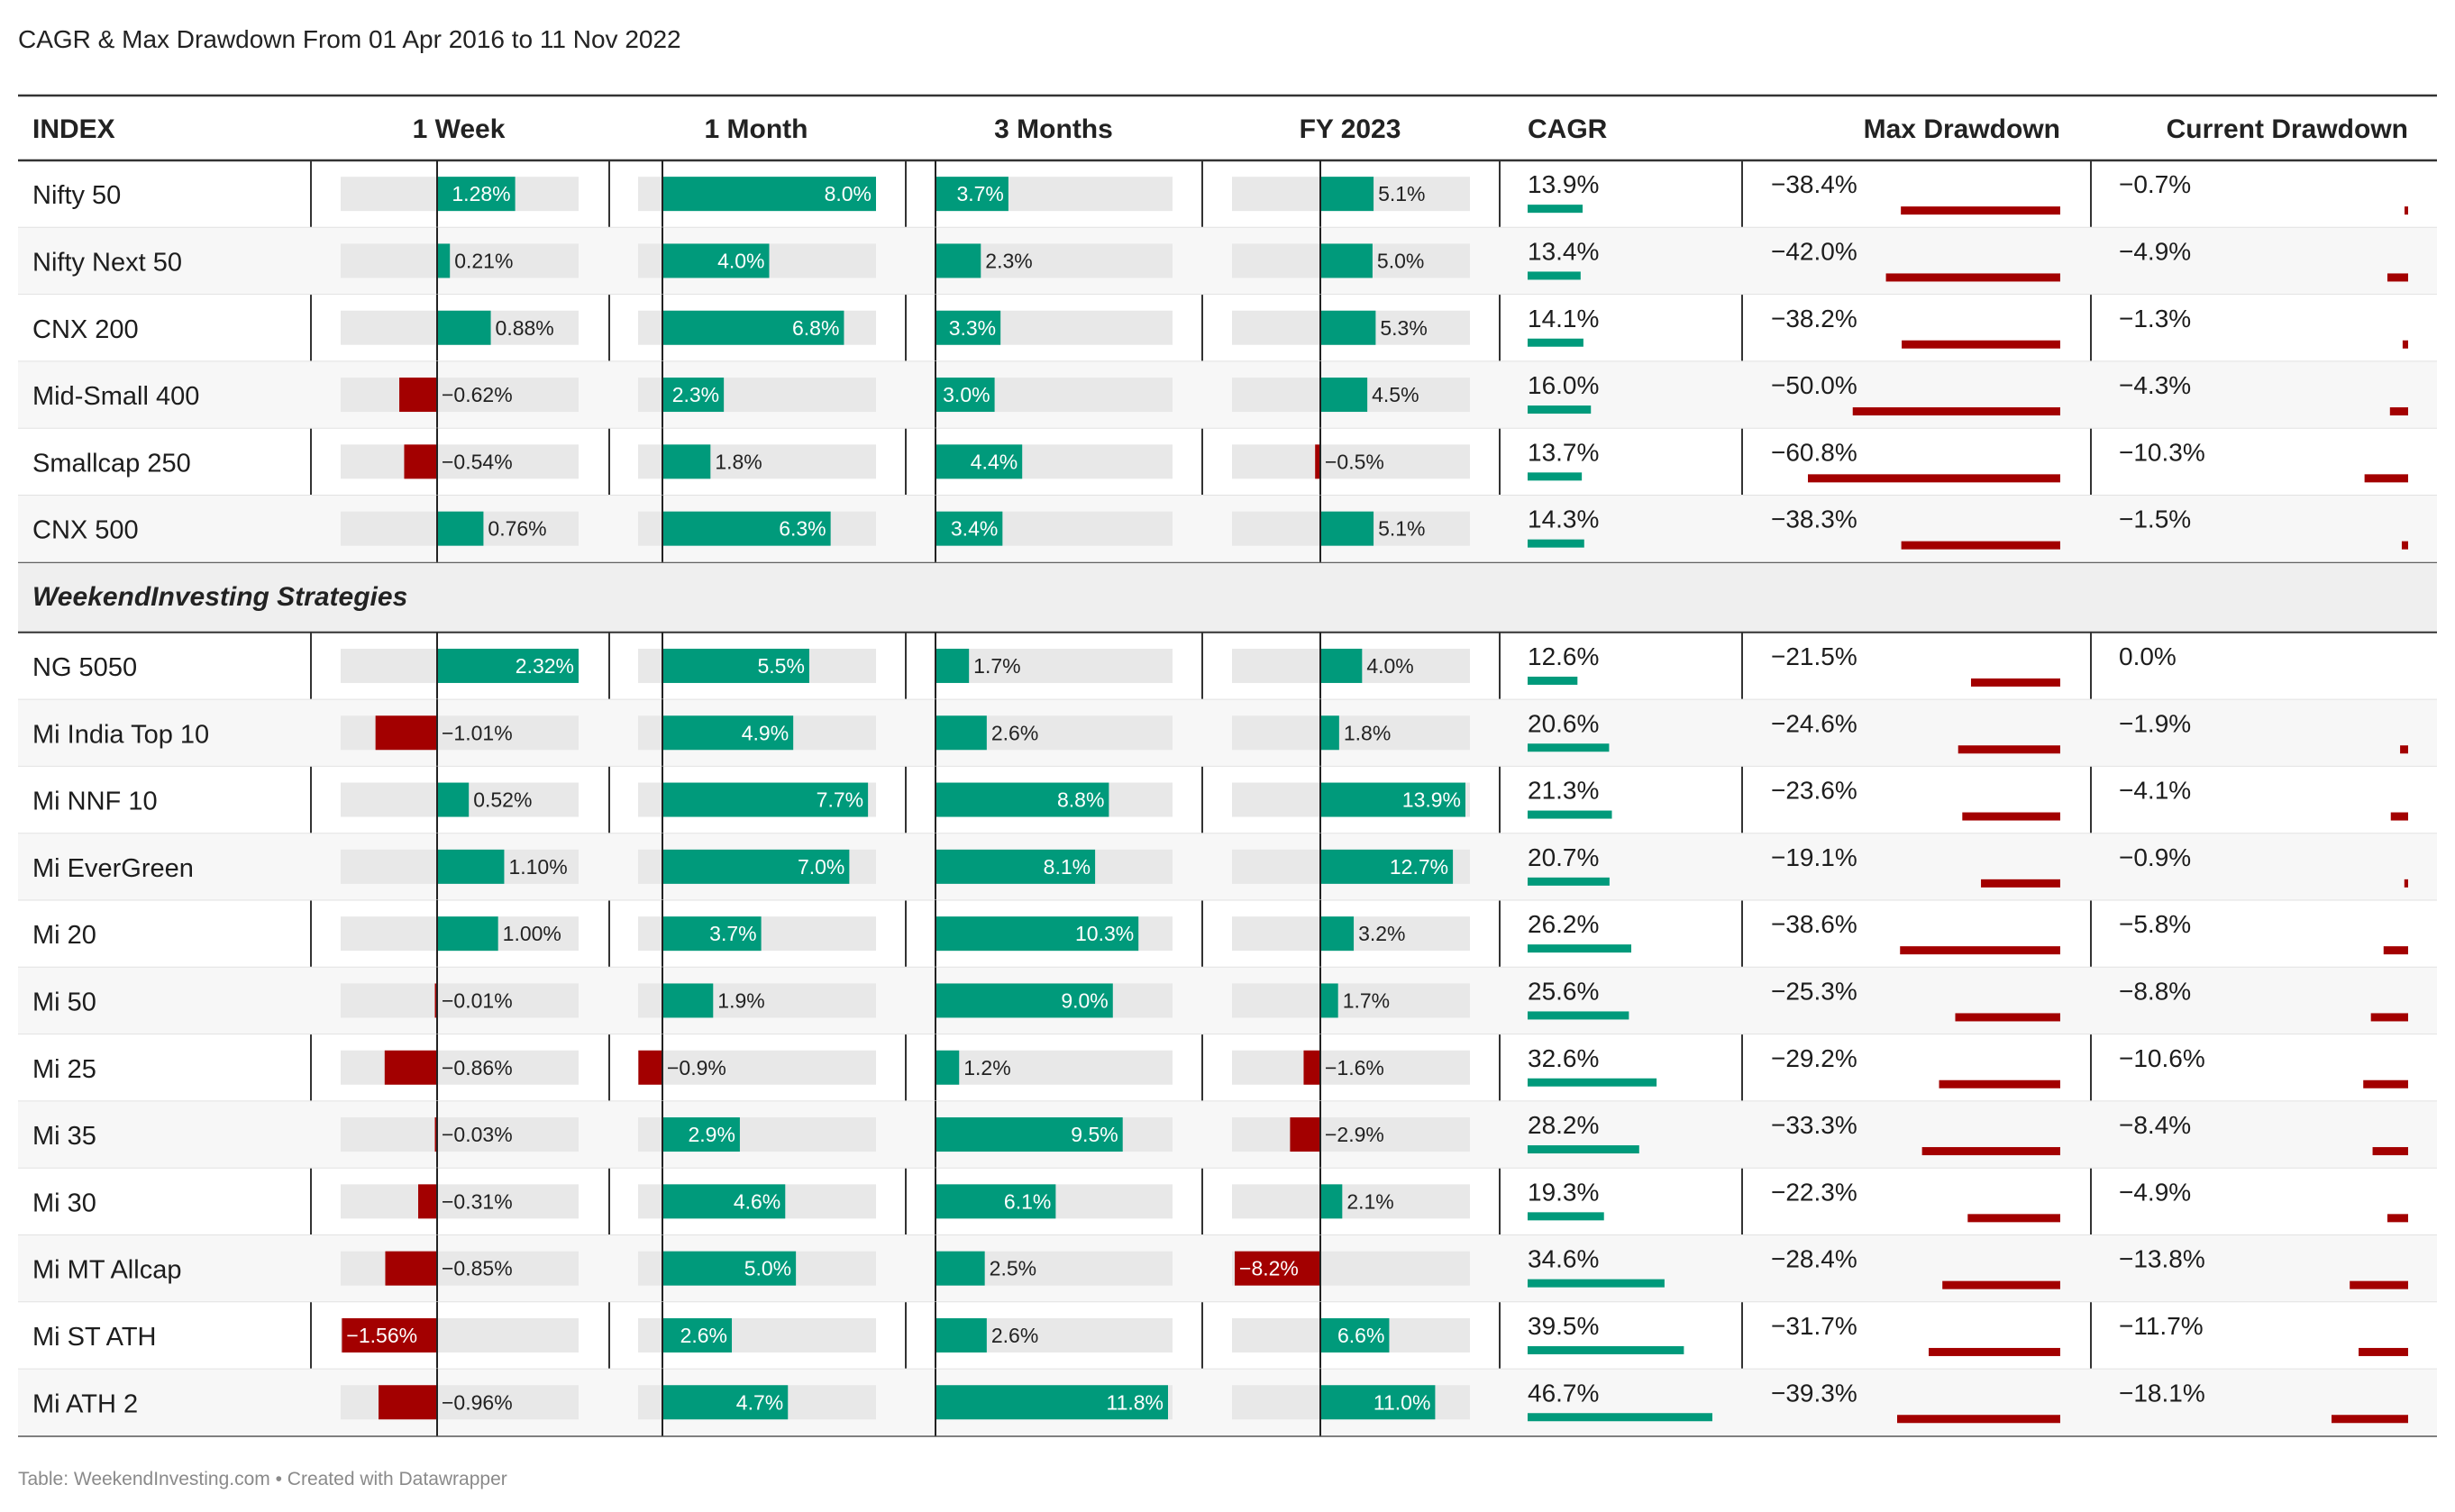 The width and height of the screenshot is (2455, 1512). Describe the element at coordinates (2155, 857) in the screenshot. I see `current-drawdown-label: −0.9%` at that location.